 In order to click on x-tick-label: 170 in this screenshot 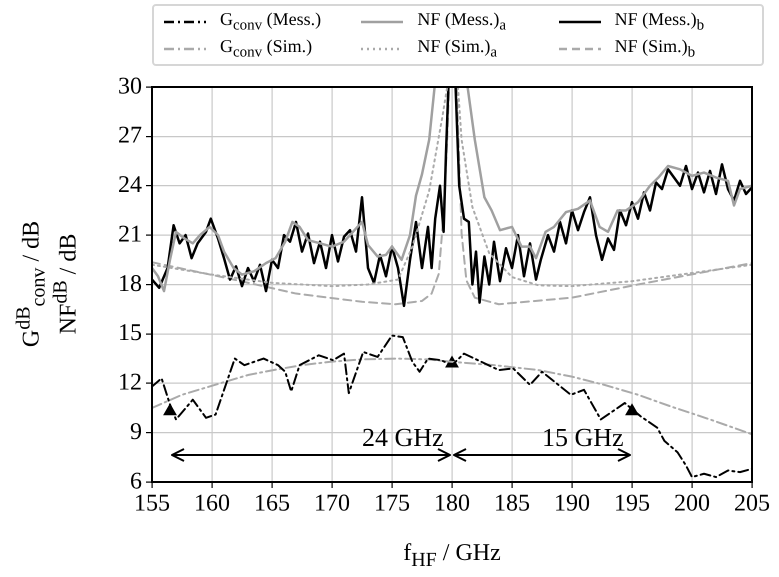, I will do `click(332, 503)`.